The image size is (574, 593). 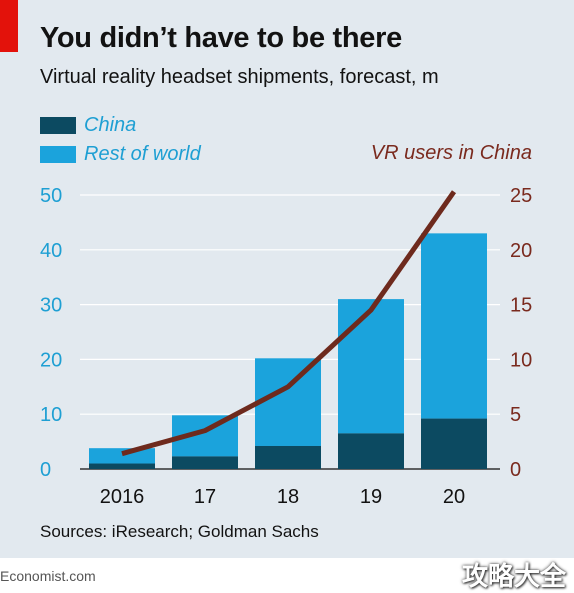 What do you see at coordinates (122, 497) in the screenshot?
I see `x-tick-label: 2016` at bounding box center [122, 497].